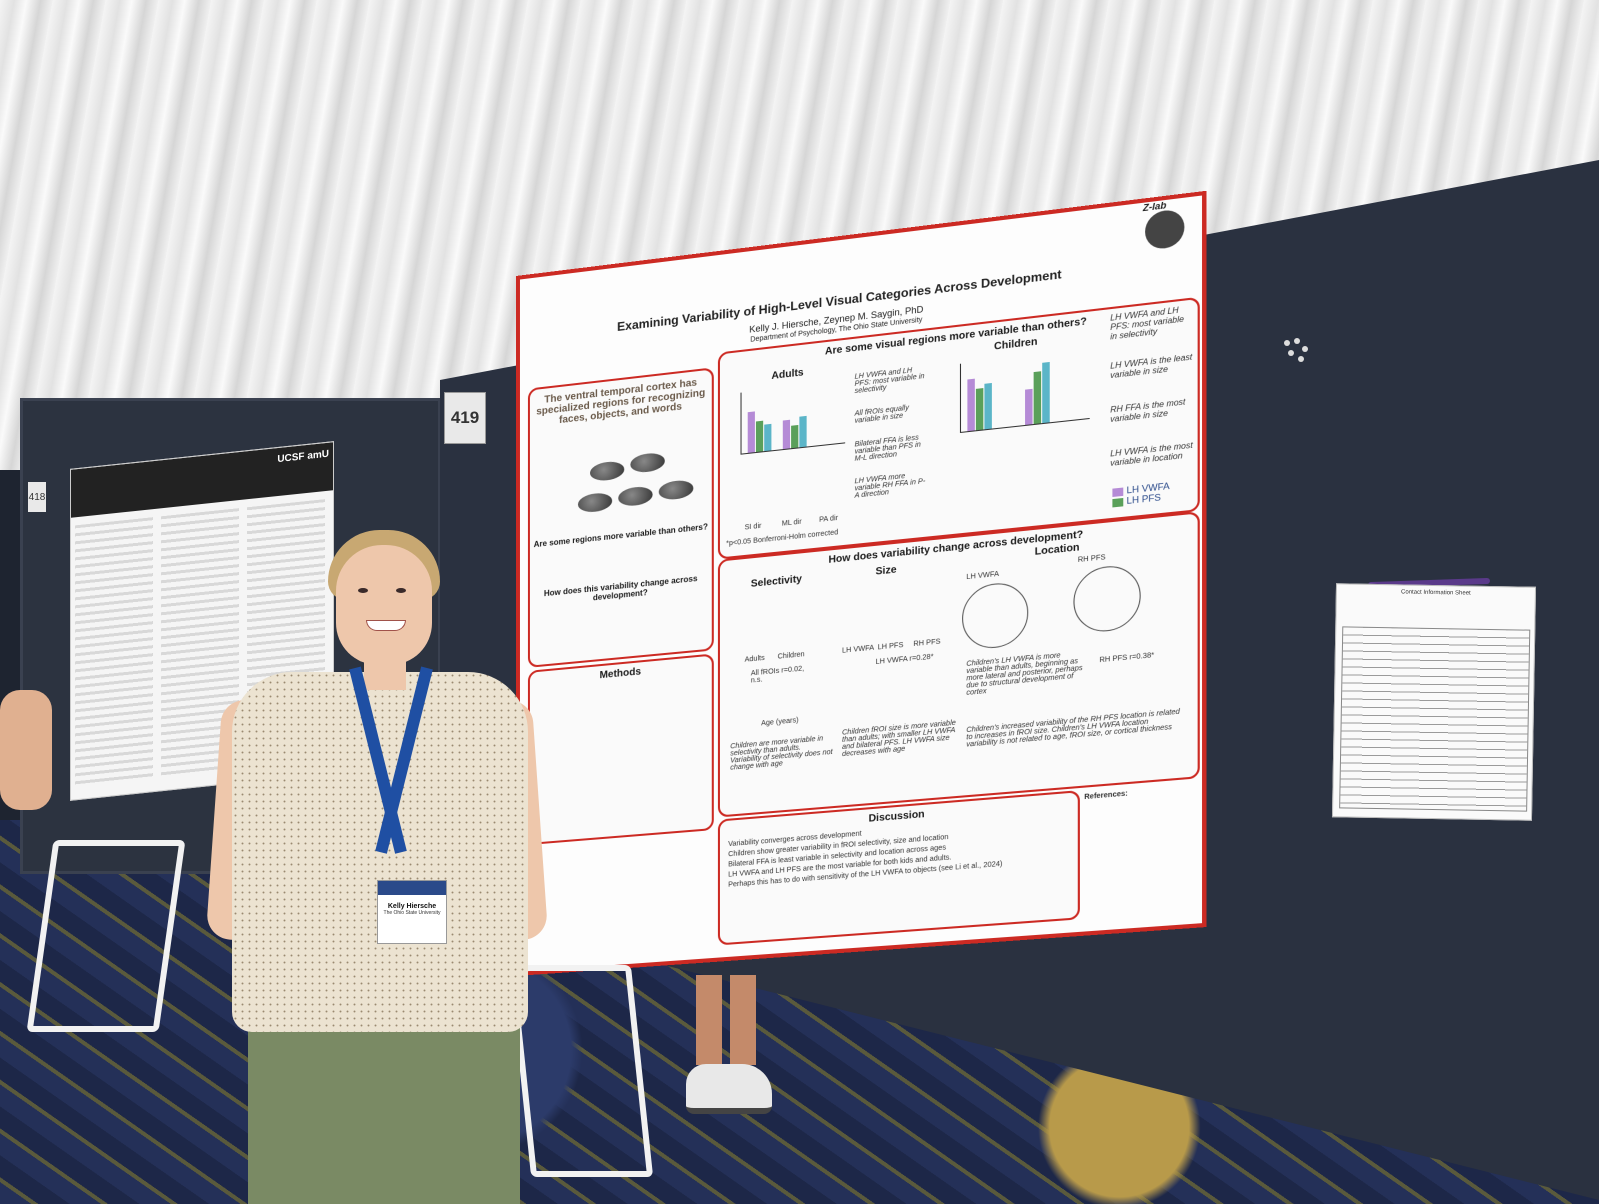 This screenshot has height=1204, width=1599. I want to click on size-label: Size, so click(886, 570).